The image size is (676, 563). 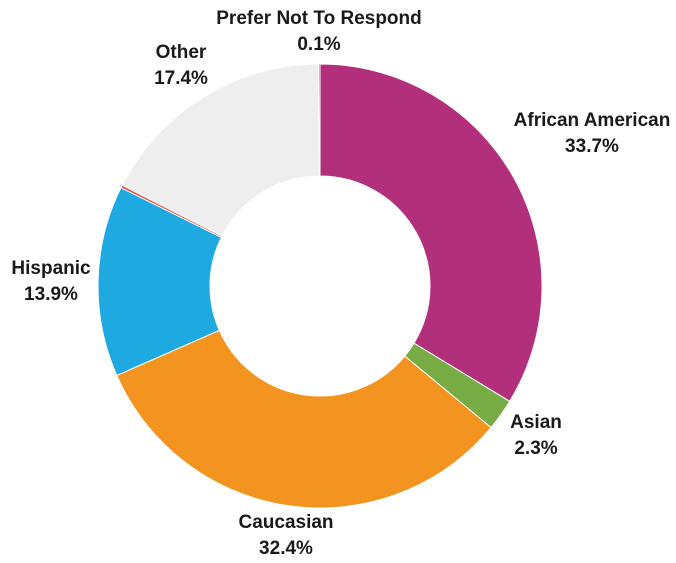 What do you see at coordinates (220, 150) in the screenshot?
I see `slice-other` at bounding box center [220, 150].